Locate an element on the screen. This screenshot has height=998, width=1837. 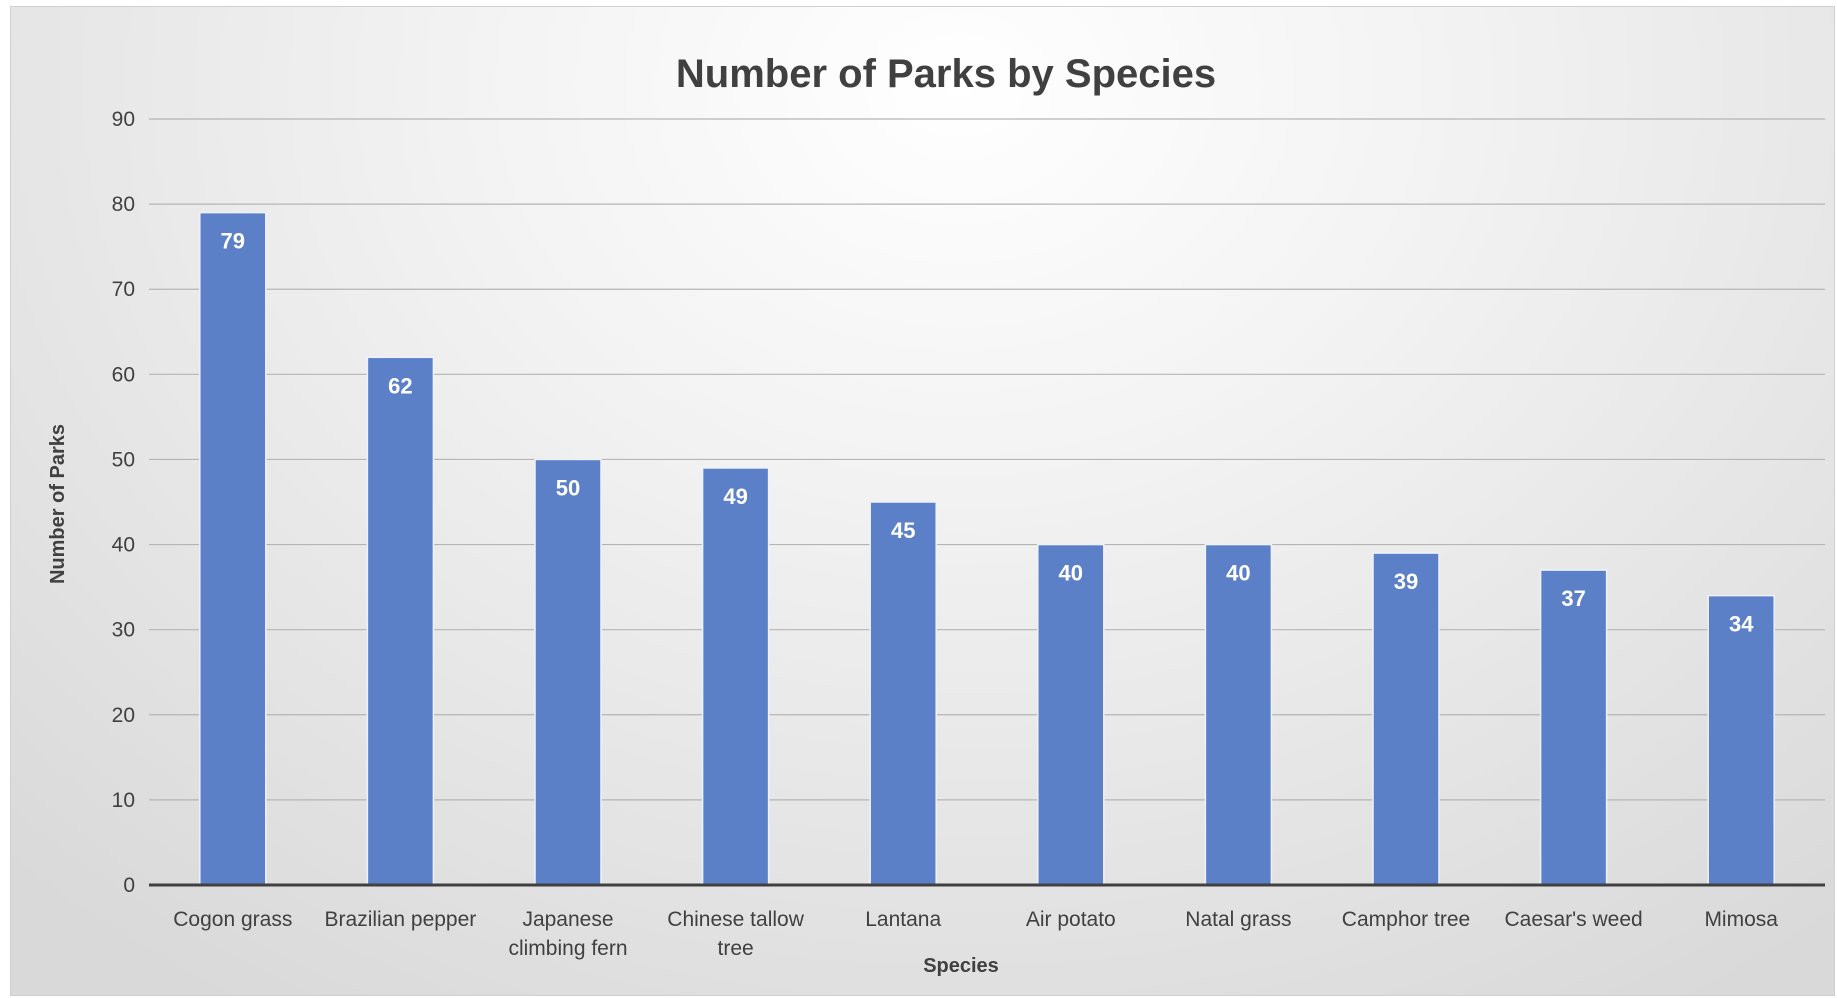
y-tick-label: 10 is located at coordinates (123, 800).